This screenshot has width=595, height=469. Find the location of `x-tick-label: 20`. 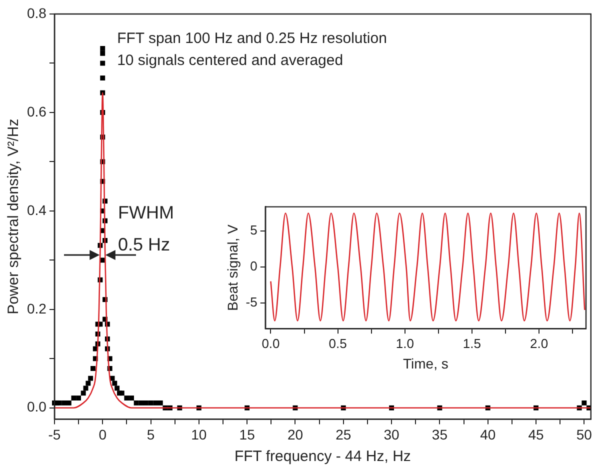

x-tick-label: 20 is located at coordinates (295, 434).